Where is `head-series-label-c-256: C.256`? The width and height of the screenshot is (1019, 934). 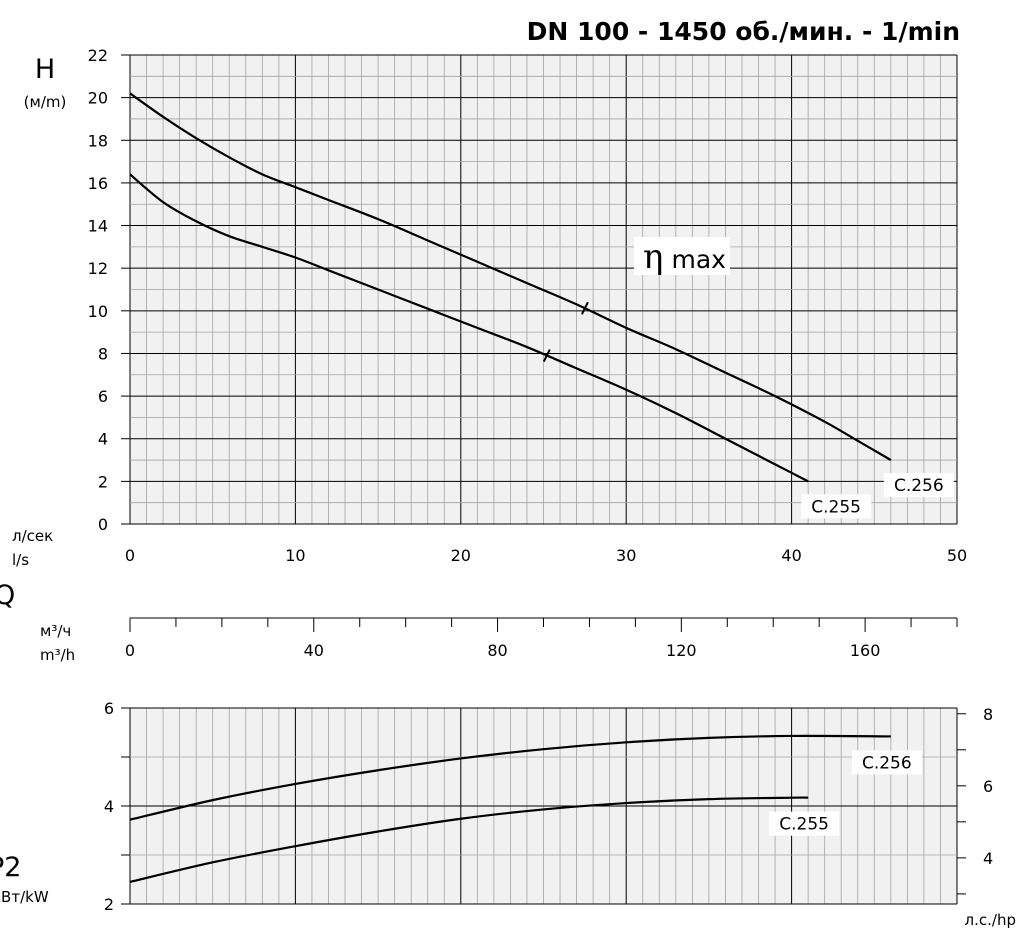
head-series-label-c-256: C.256 is located at coordinates (919, 486).